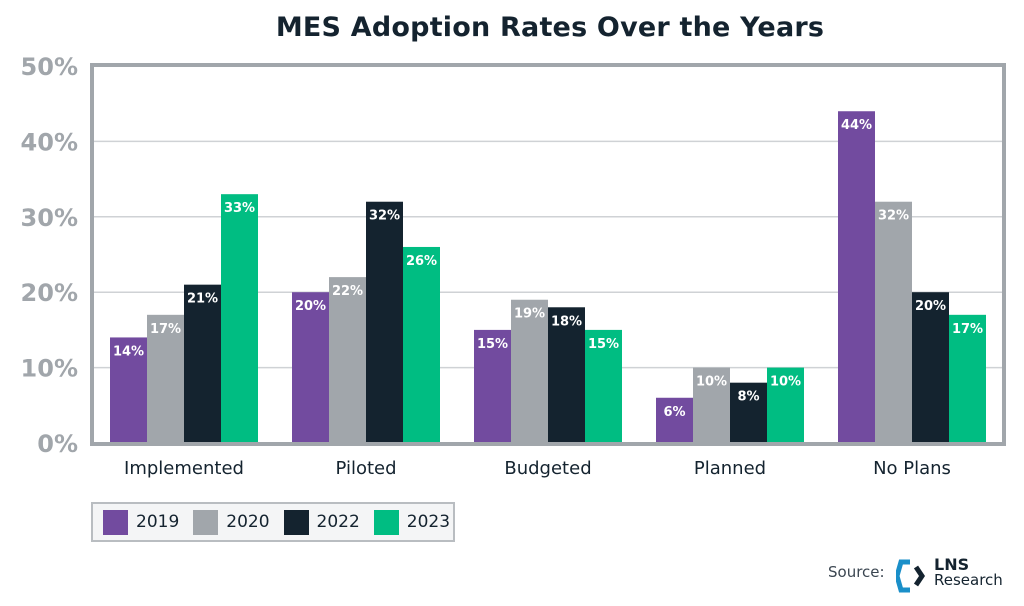  I want to click on chart-title: MES Adoption Rates Over the Years, so click(550, 27).